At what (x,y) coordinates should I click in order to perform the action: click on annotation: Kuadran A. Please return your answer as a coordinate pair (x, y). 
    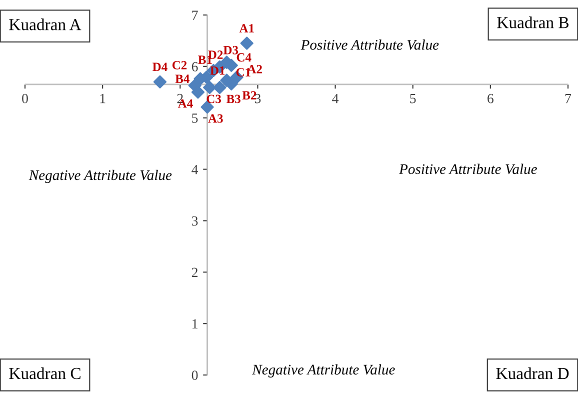
    Looking at the image, I should click on (45, 24).